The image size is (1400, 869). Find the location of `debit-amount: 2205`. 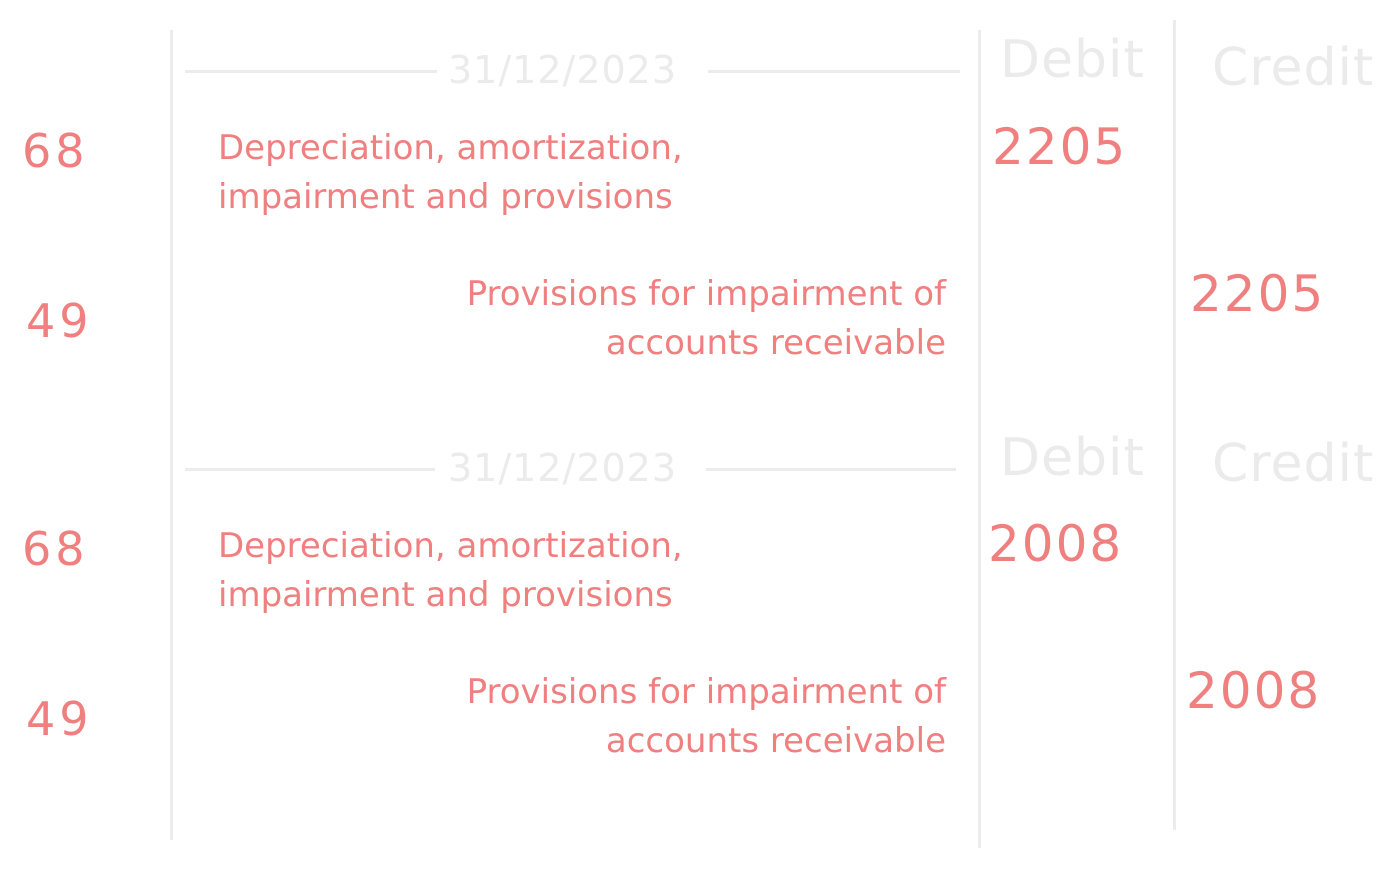

debit-amount: 2205 is located at coordinates (1060, 147).